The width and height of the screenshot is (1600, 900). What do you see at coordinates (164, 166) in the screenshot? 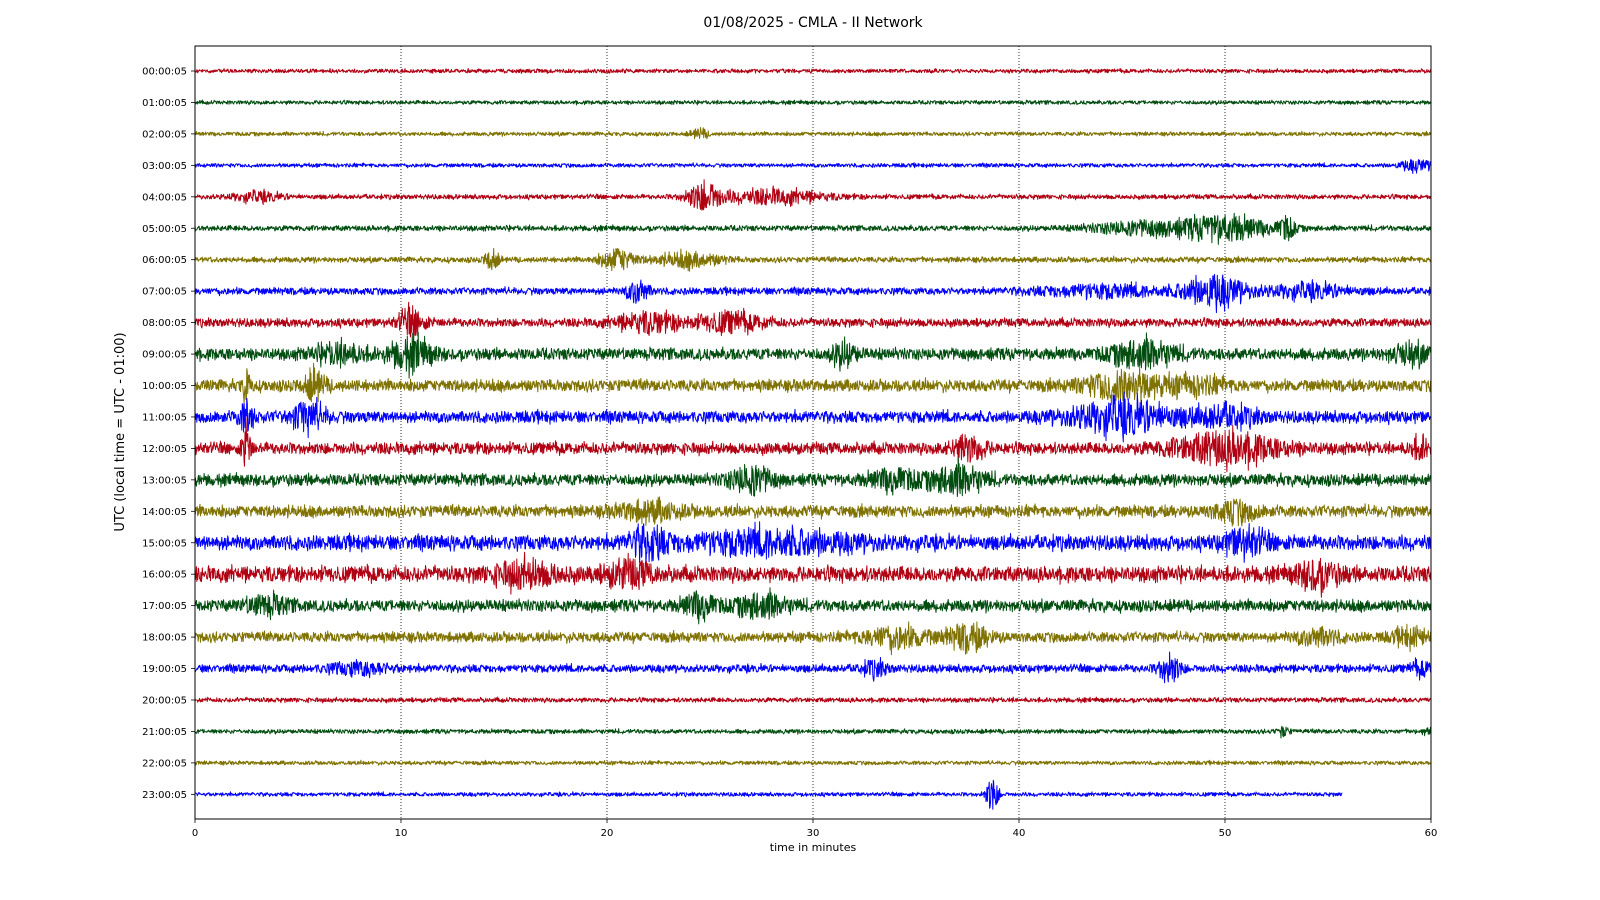
I see `y-tick-label: 03:00:05` at bounding box center [164, 166].